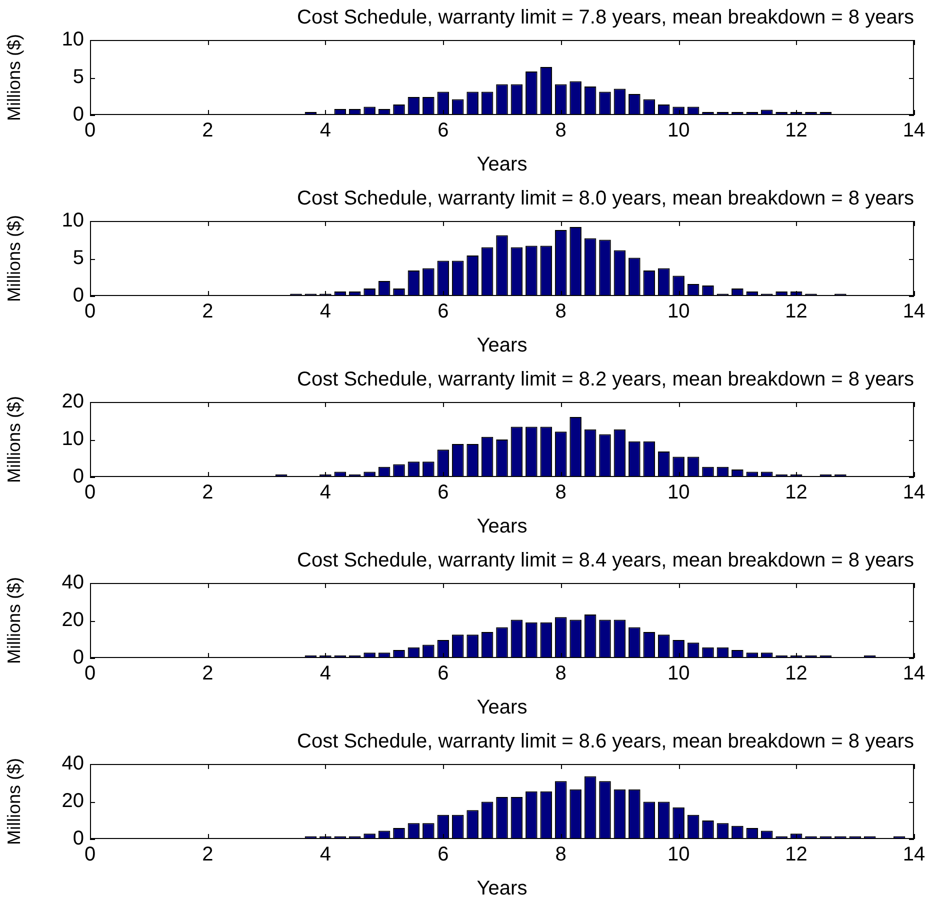  I want to click on chart-title: Cost Schedule, warranty limit = 8.0 years, mean breakdown = 8 years, so click(605, 199).